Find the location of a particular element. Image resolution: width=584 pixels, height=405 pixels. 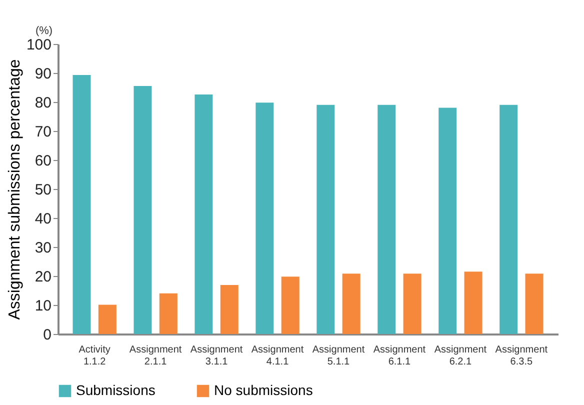

y-tick-label: 90 is located at coordinates (43, 74).